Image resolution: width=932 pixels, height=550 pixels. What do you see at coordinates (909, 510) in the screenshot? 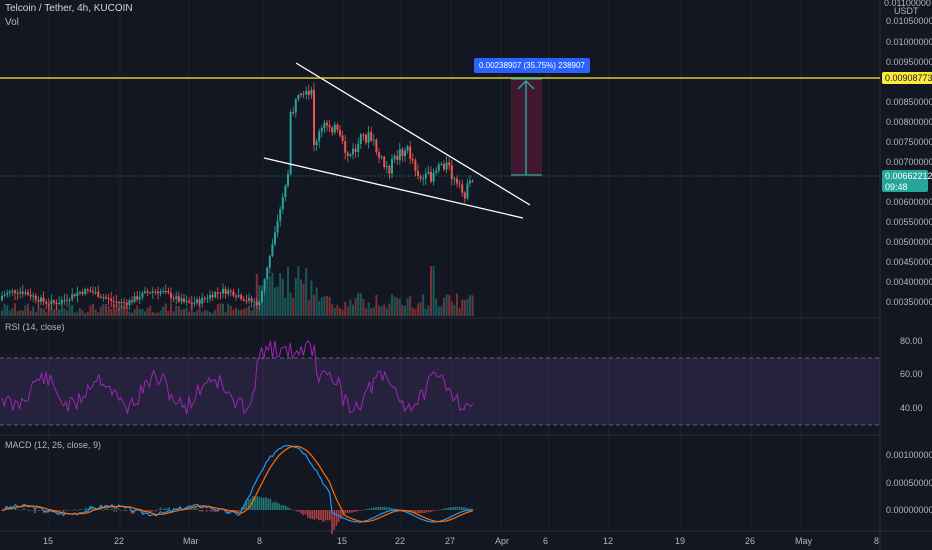
I see `macd-tick: 0.00000000` at bounding box center [909, 510].